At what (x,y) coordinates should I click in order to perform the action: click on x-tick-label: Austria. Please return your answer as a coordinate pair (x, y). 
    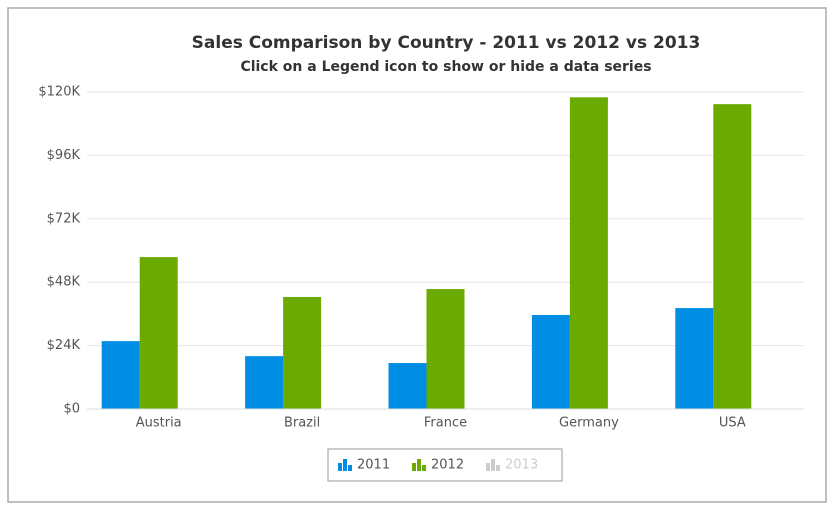
    Looking at the image, I should click on (159, 423).